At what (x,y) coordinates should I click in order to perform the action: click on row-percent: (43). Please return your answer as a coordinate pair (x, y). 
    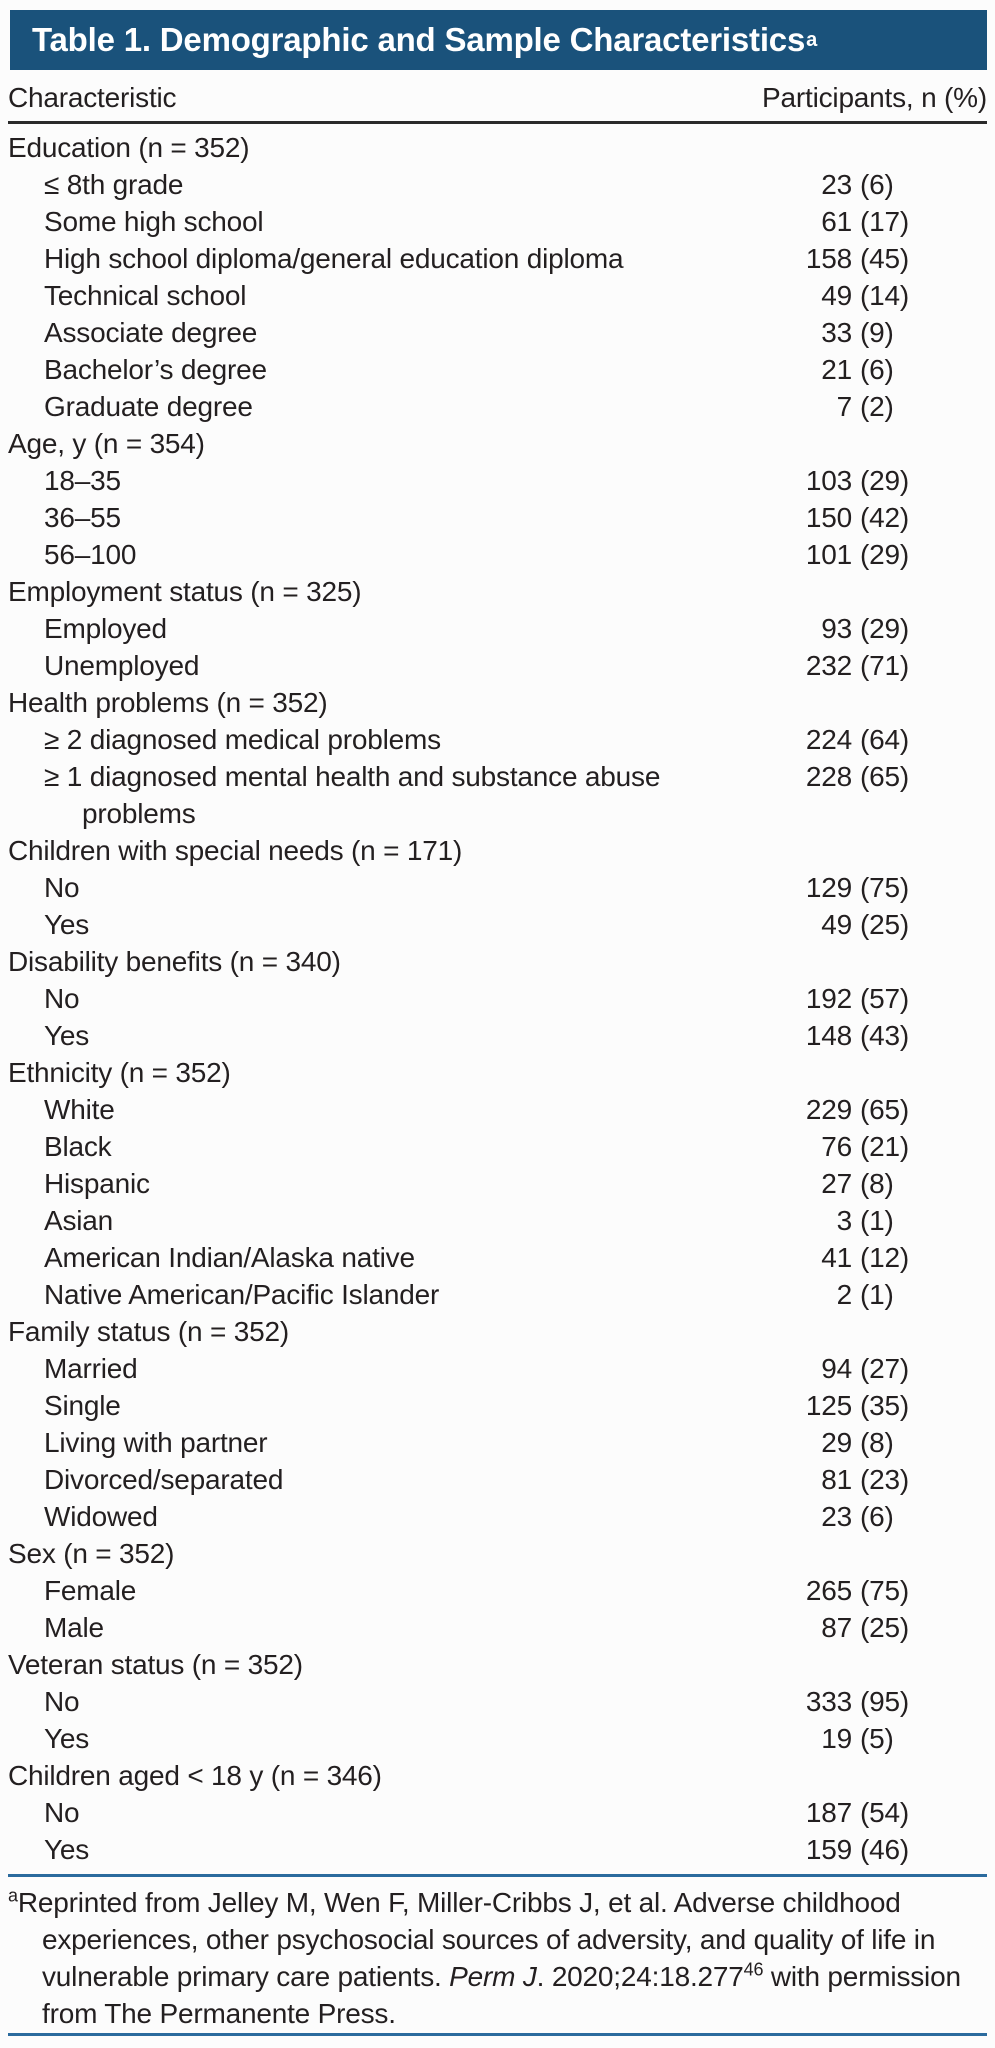
    Looking at the image, I should click on (884, 1035).